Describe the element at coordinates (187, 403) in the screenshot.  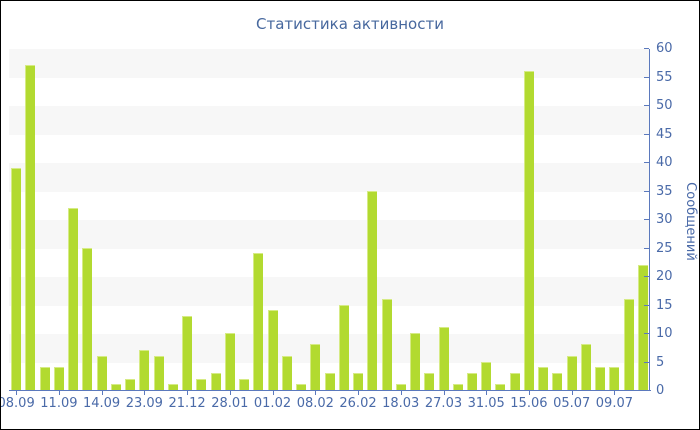
I see `x-tick-label: 21.12` at that location.